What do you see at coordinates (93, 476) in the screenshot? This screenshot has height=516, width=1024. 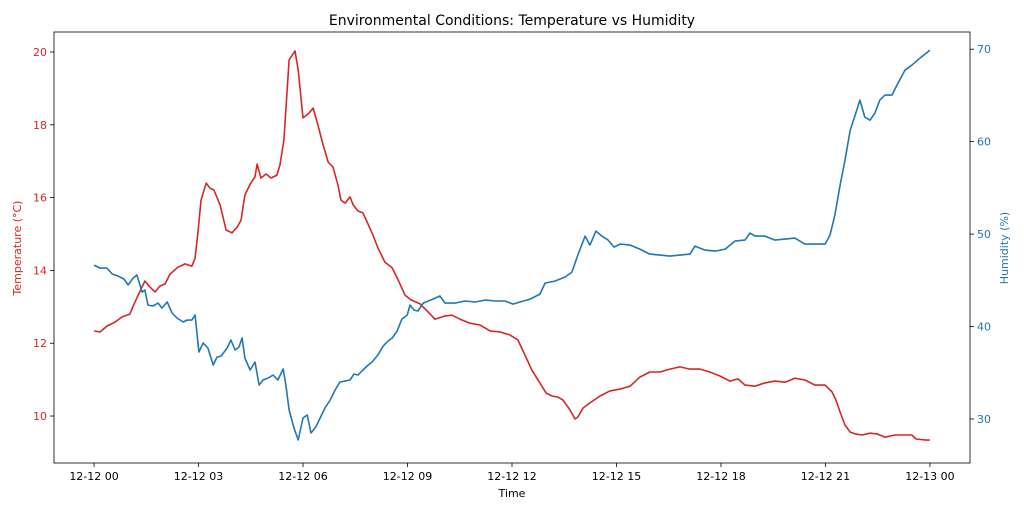 I see `x-tick-label: 12-12 00` at bounding box center [93, 476].